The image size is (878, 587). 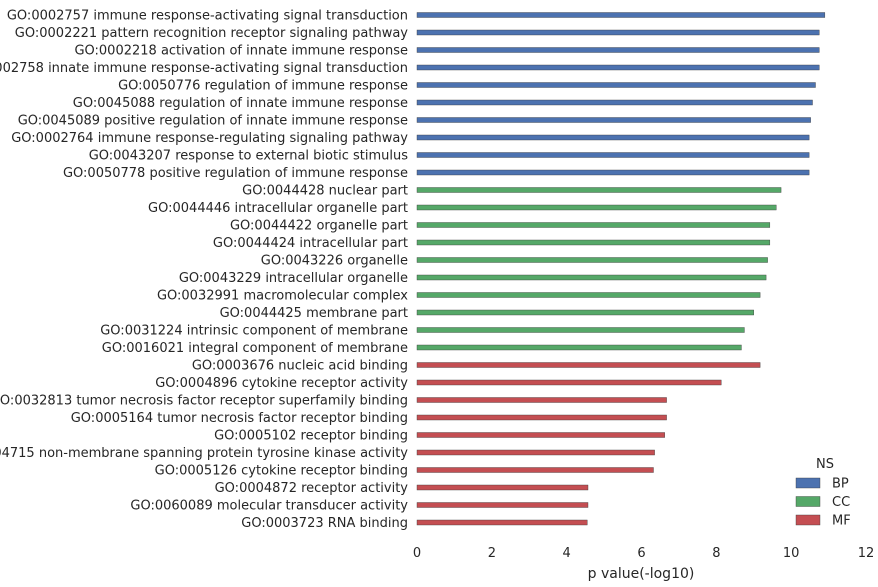 I want to click on x-tick-label: 2, so click(x=492, y=553).